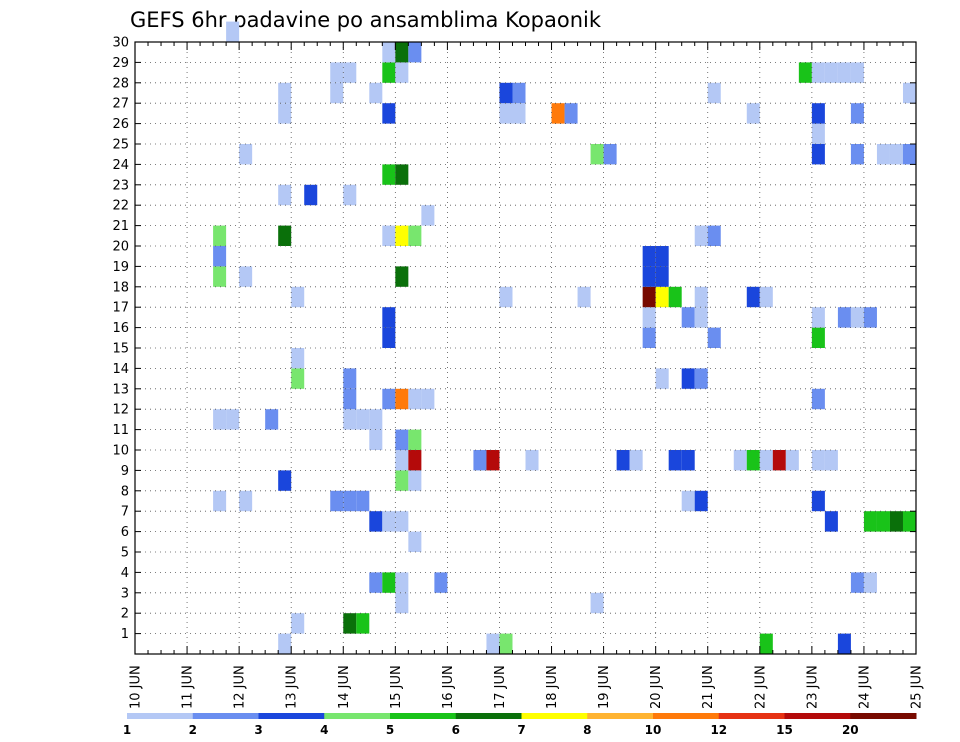  What do you see at coordinates (120, 308) in the screenshot?
I see `y-tick-label: 17` at bounding box center [120, 308].